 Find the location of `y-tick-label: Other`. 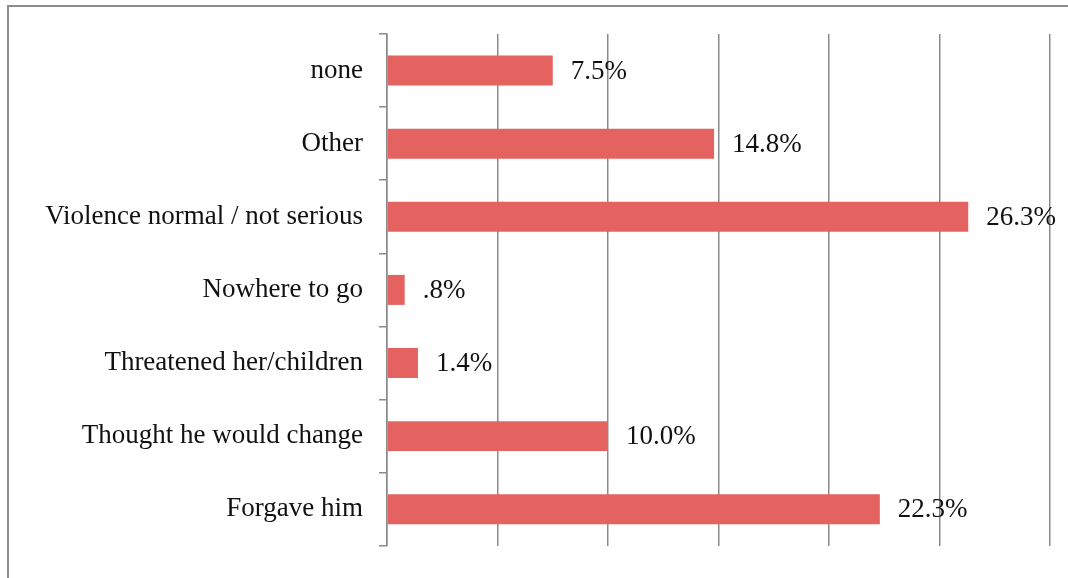

y-tick-label: Other is located at coordinates (332, 141).